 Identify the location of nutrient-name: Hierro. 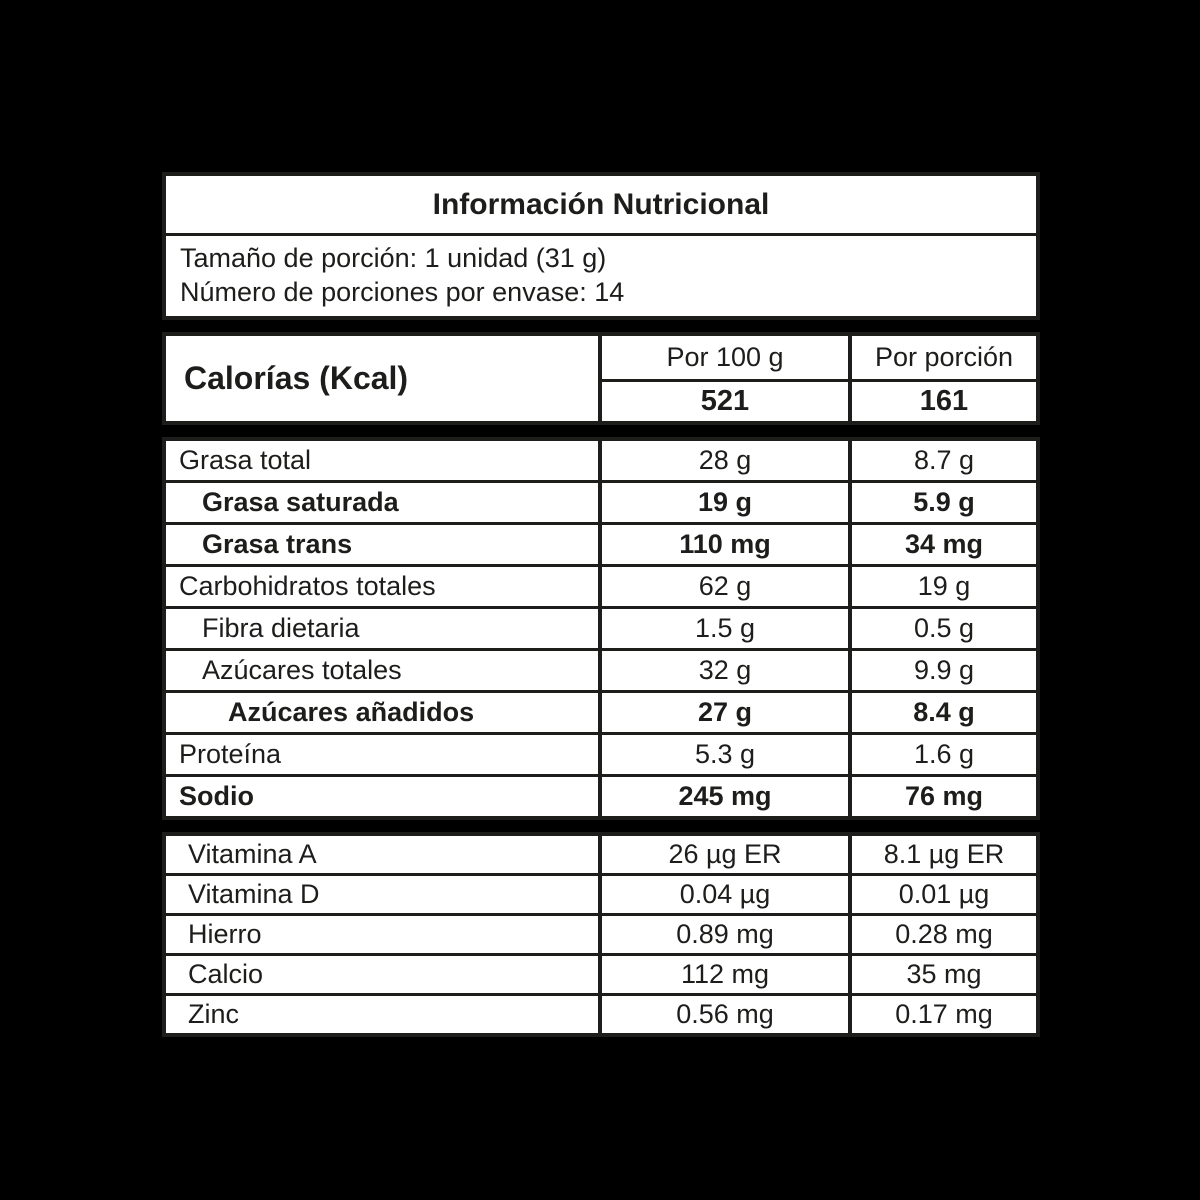
(225, 934).